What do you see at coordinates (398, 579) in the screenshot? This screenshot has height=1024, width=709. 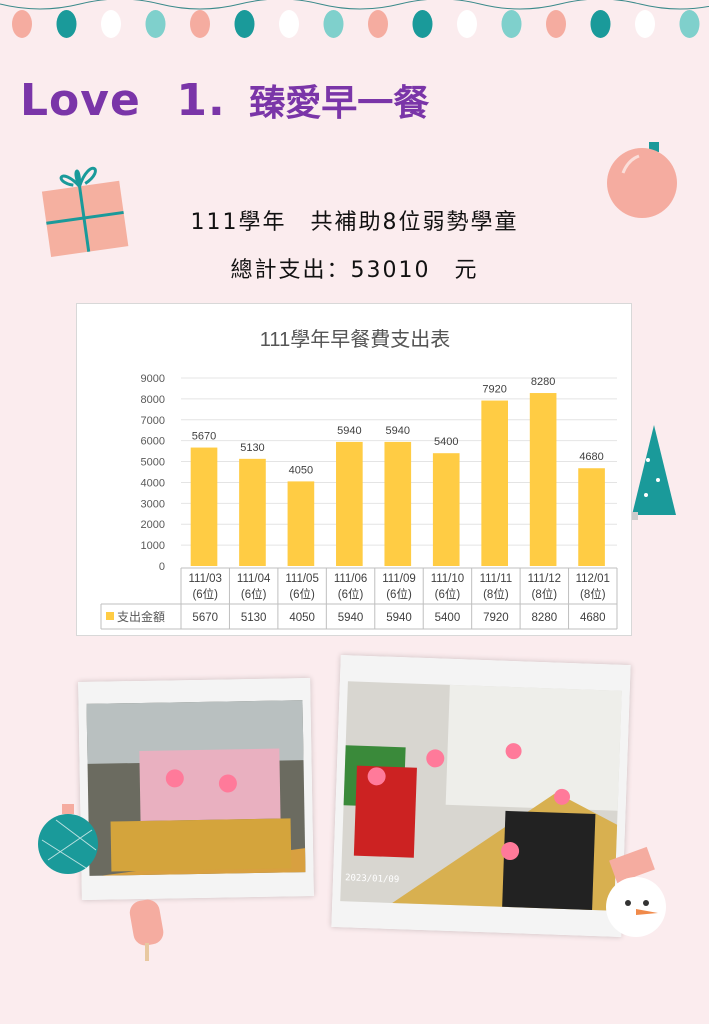 I see `x-tick-label: 111/09` at bounding box center [398, 579].